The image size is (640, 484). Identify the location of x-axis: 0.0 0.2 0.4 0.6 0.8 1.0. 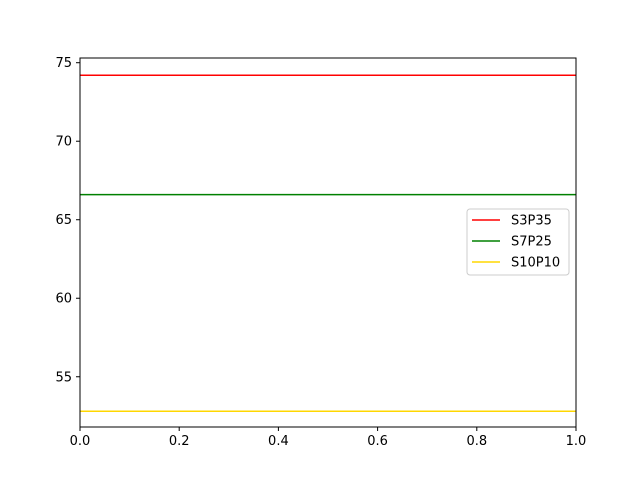
(328, 438).